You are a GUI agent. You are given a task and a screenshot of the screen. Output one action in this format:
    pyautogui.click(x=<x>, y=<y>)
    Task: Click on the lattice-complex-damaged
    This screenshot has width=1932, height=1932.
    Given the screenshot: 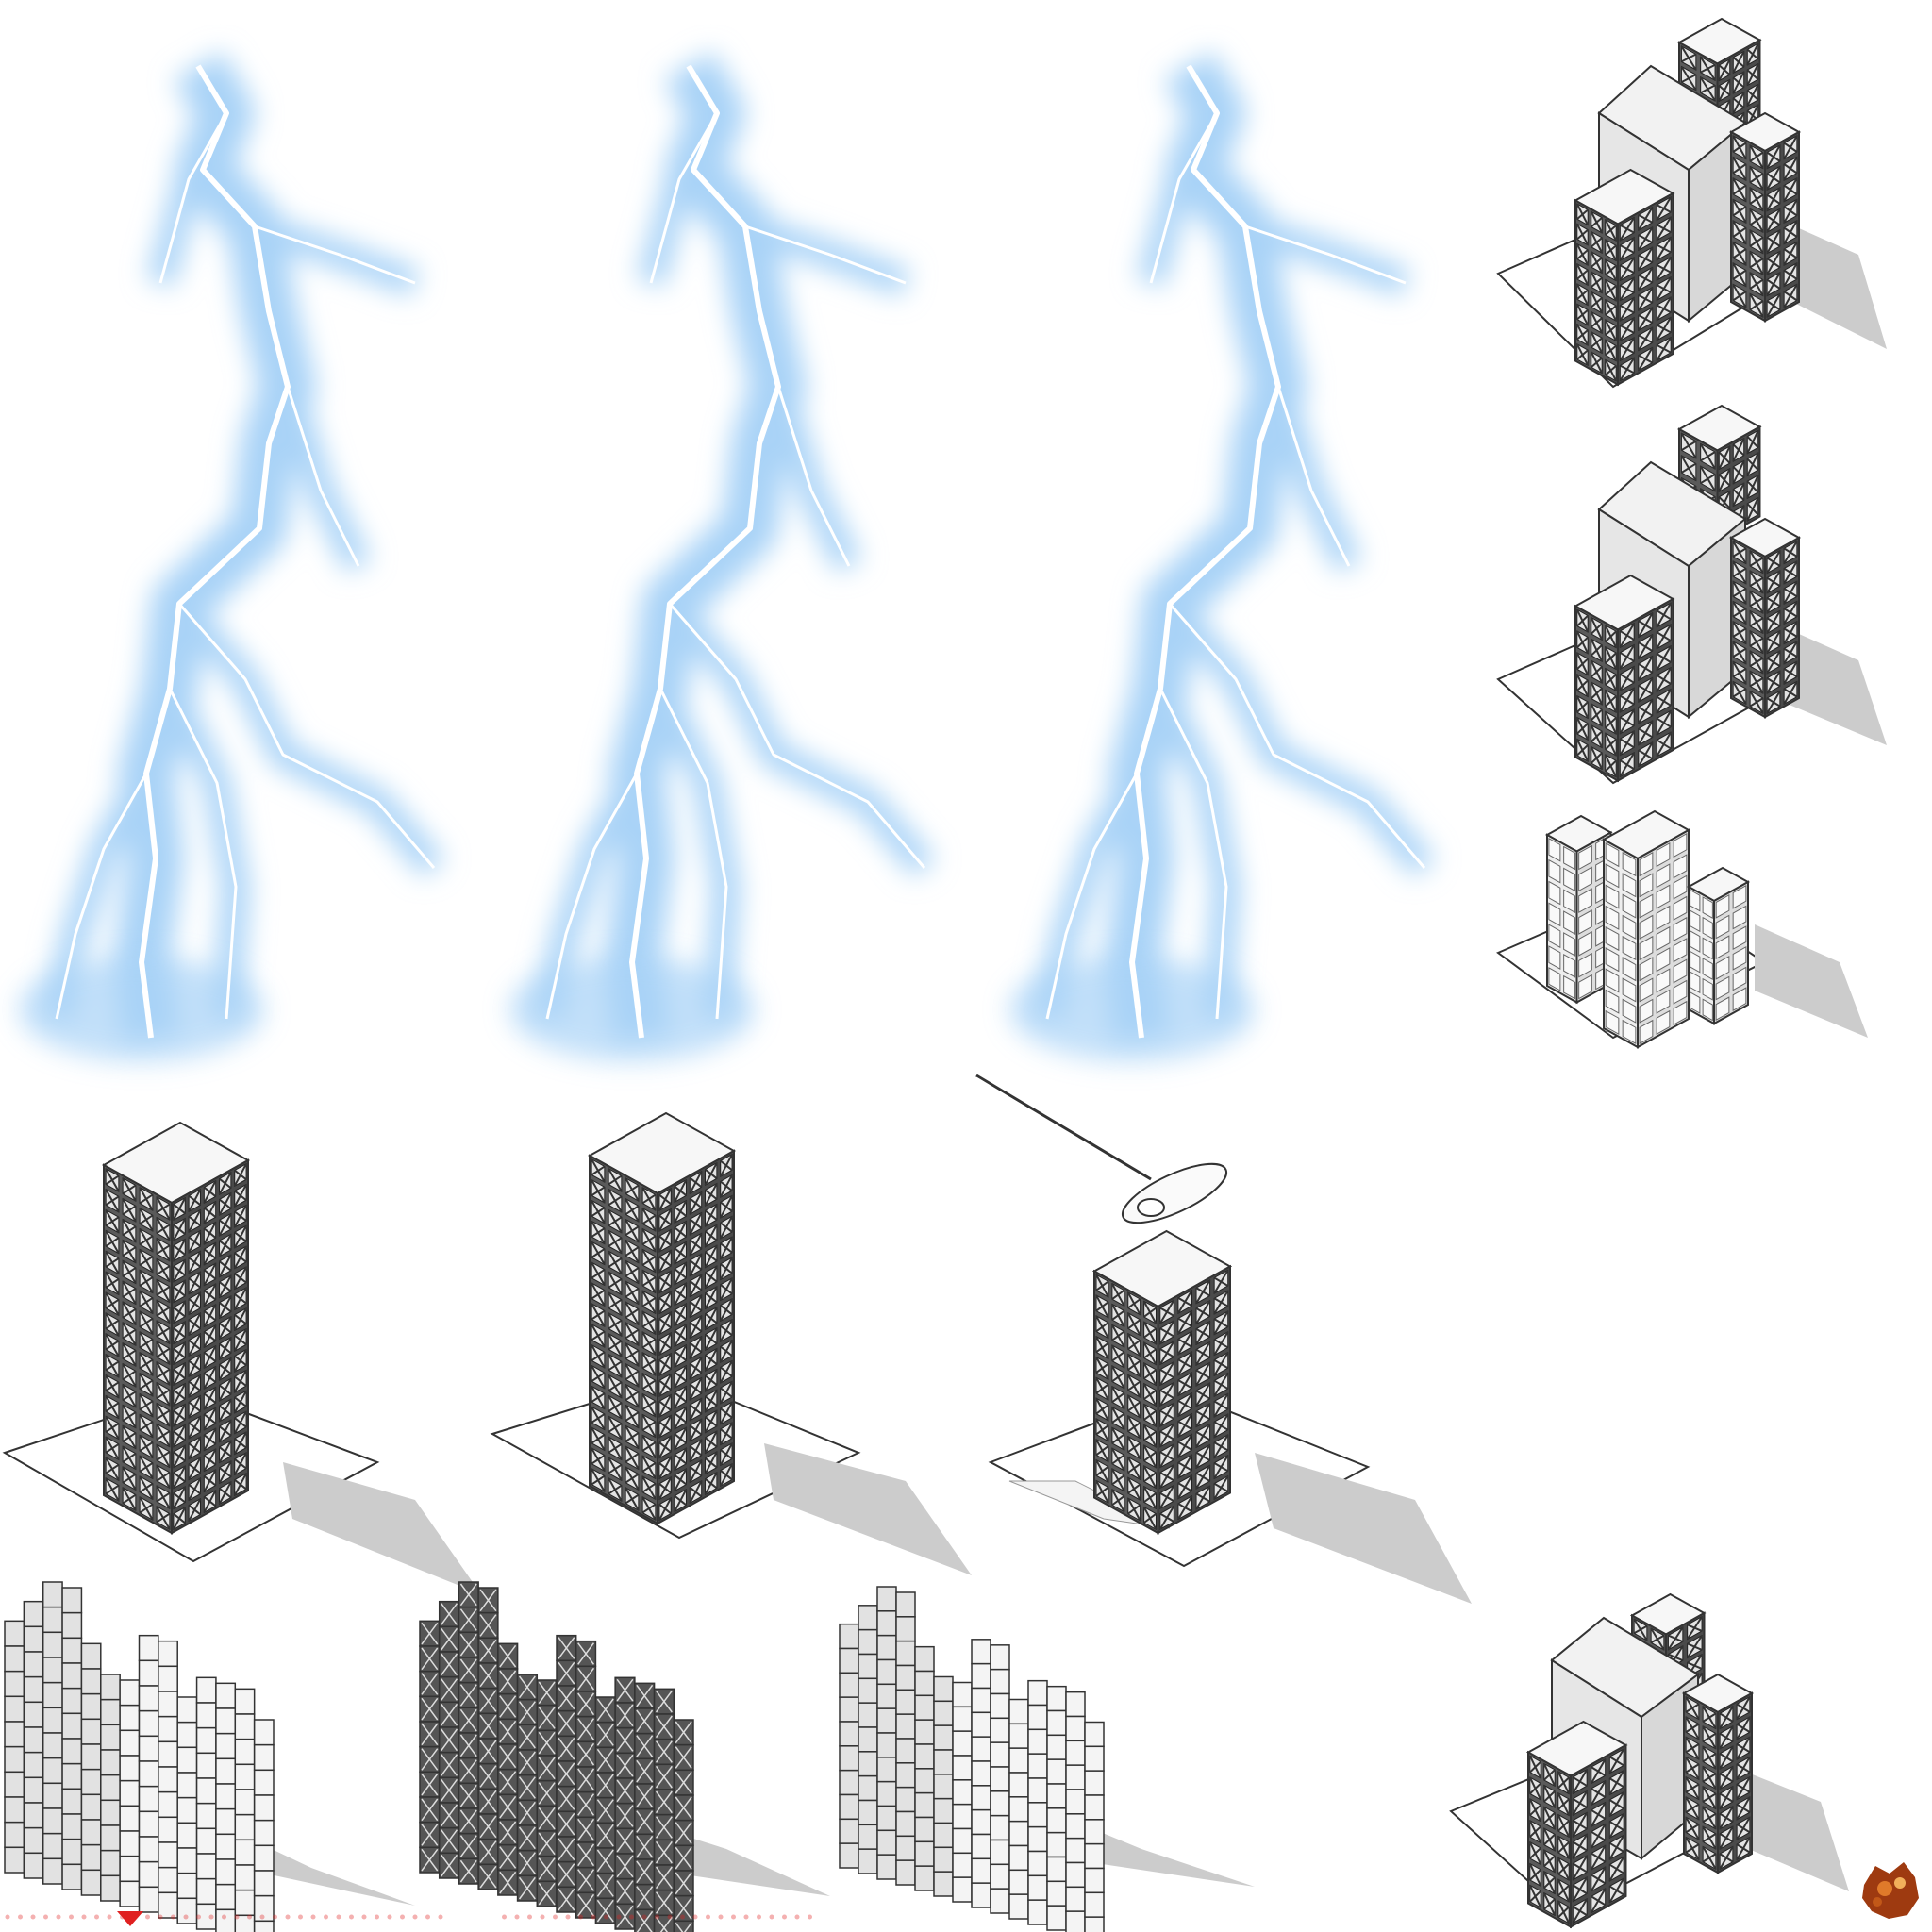 What is the action you would take?
    pyautogui.click(x=1670, y=1748)
    